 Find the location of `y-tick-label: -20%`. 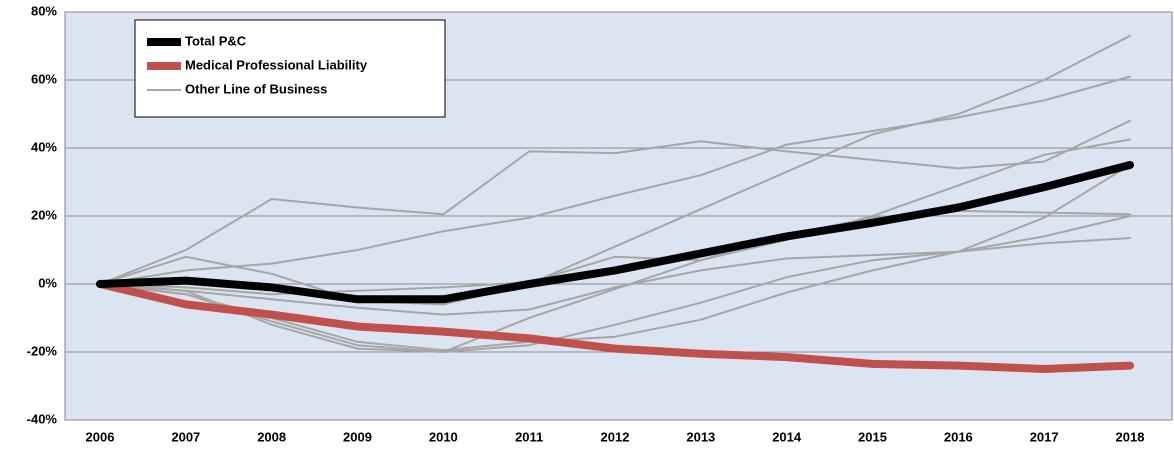

y-tick-label: -20% is located at coordinates (42, 350).